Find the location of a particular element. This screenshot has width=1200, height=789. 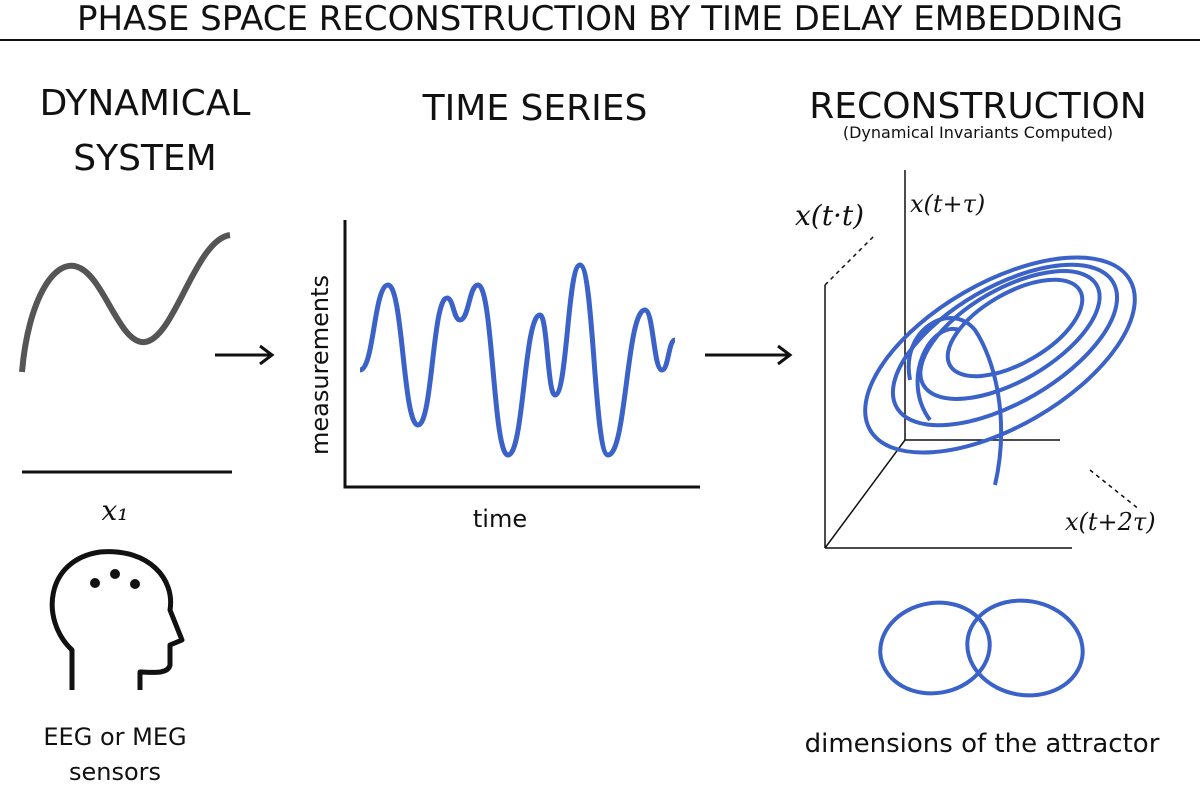

axis-label: x₁ is located at coordinates (114, 510).